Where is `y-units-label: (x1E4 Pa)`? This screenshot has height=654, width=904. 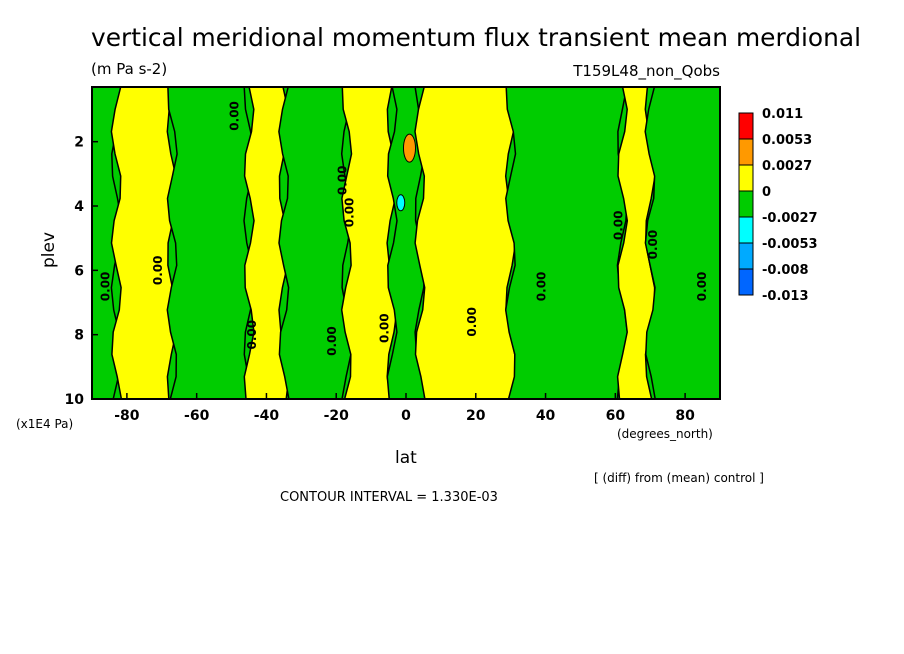 y-units-label: (x1E4 Pa) is located at coordinates (44, 424).